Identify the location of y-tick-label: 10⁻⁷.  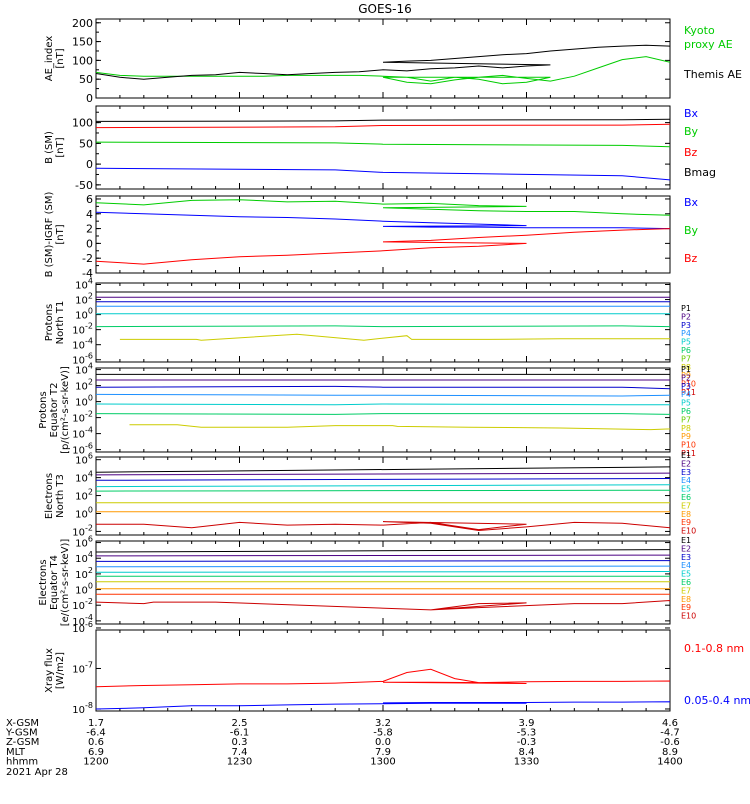
(82, 667).